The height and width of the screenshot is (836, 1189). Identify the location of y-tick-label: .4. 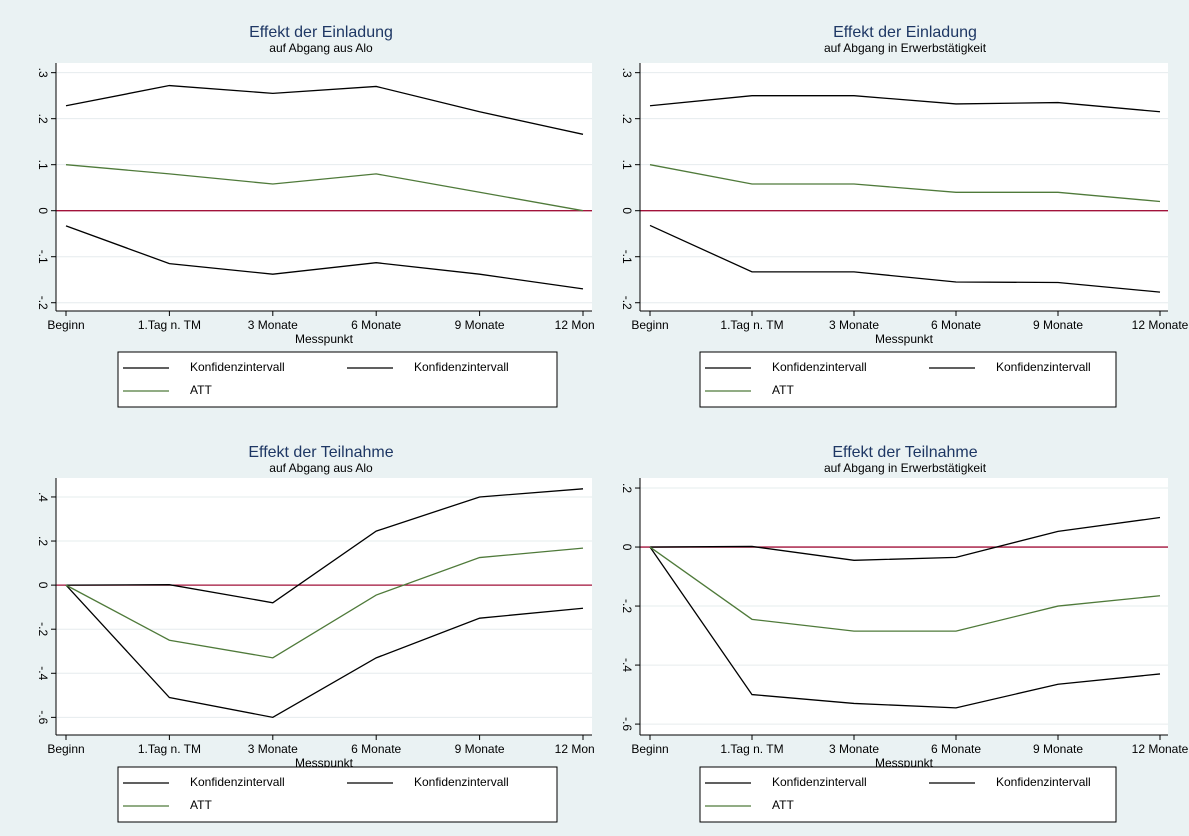
(43, 497).